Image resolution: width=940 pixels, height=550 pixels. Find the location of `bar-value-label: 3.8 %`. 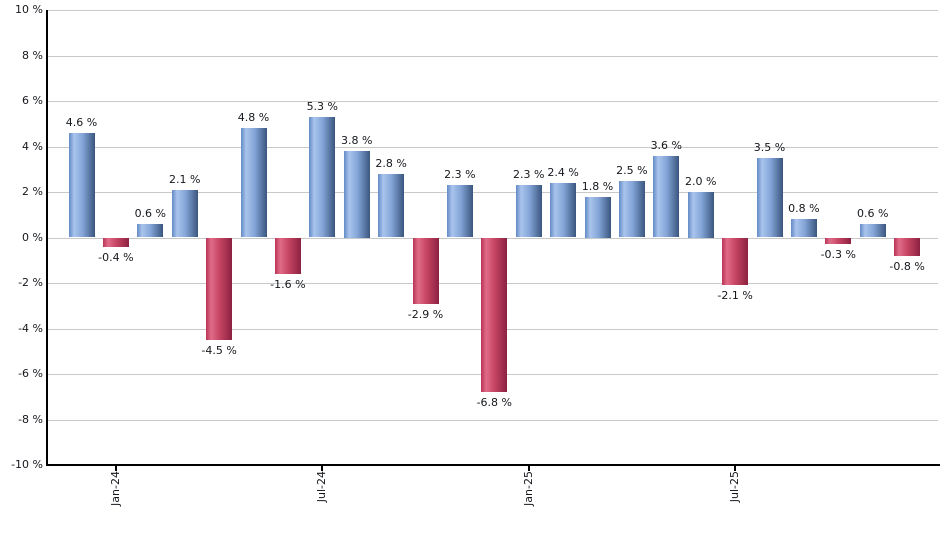

bar-value-label: 3.8 % is located at coordinates (356, 141).